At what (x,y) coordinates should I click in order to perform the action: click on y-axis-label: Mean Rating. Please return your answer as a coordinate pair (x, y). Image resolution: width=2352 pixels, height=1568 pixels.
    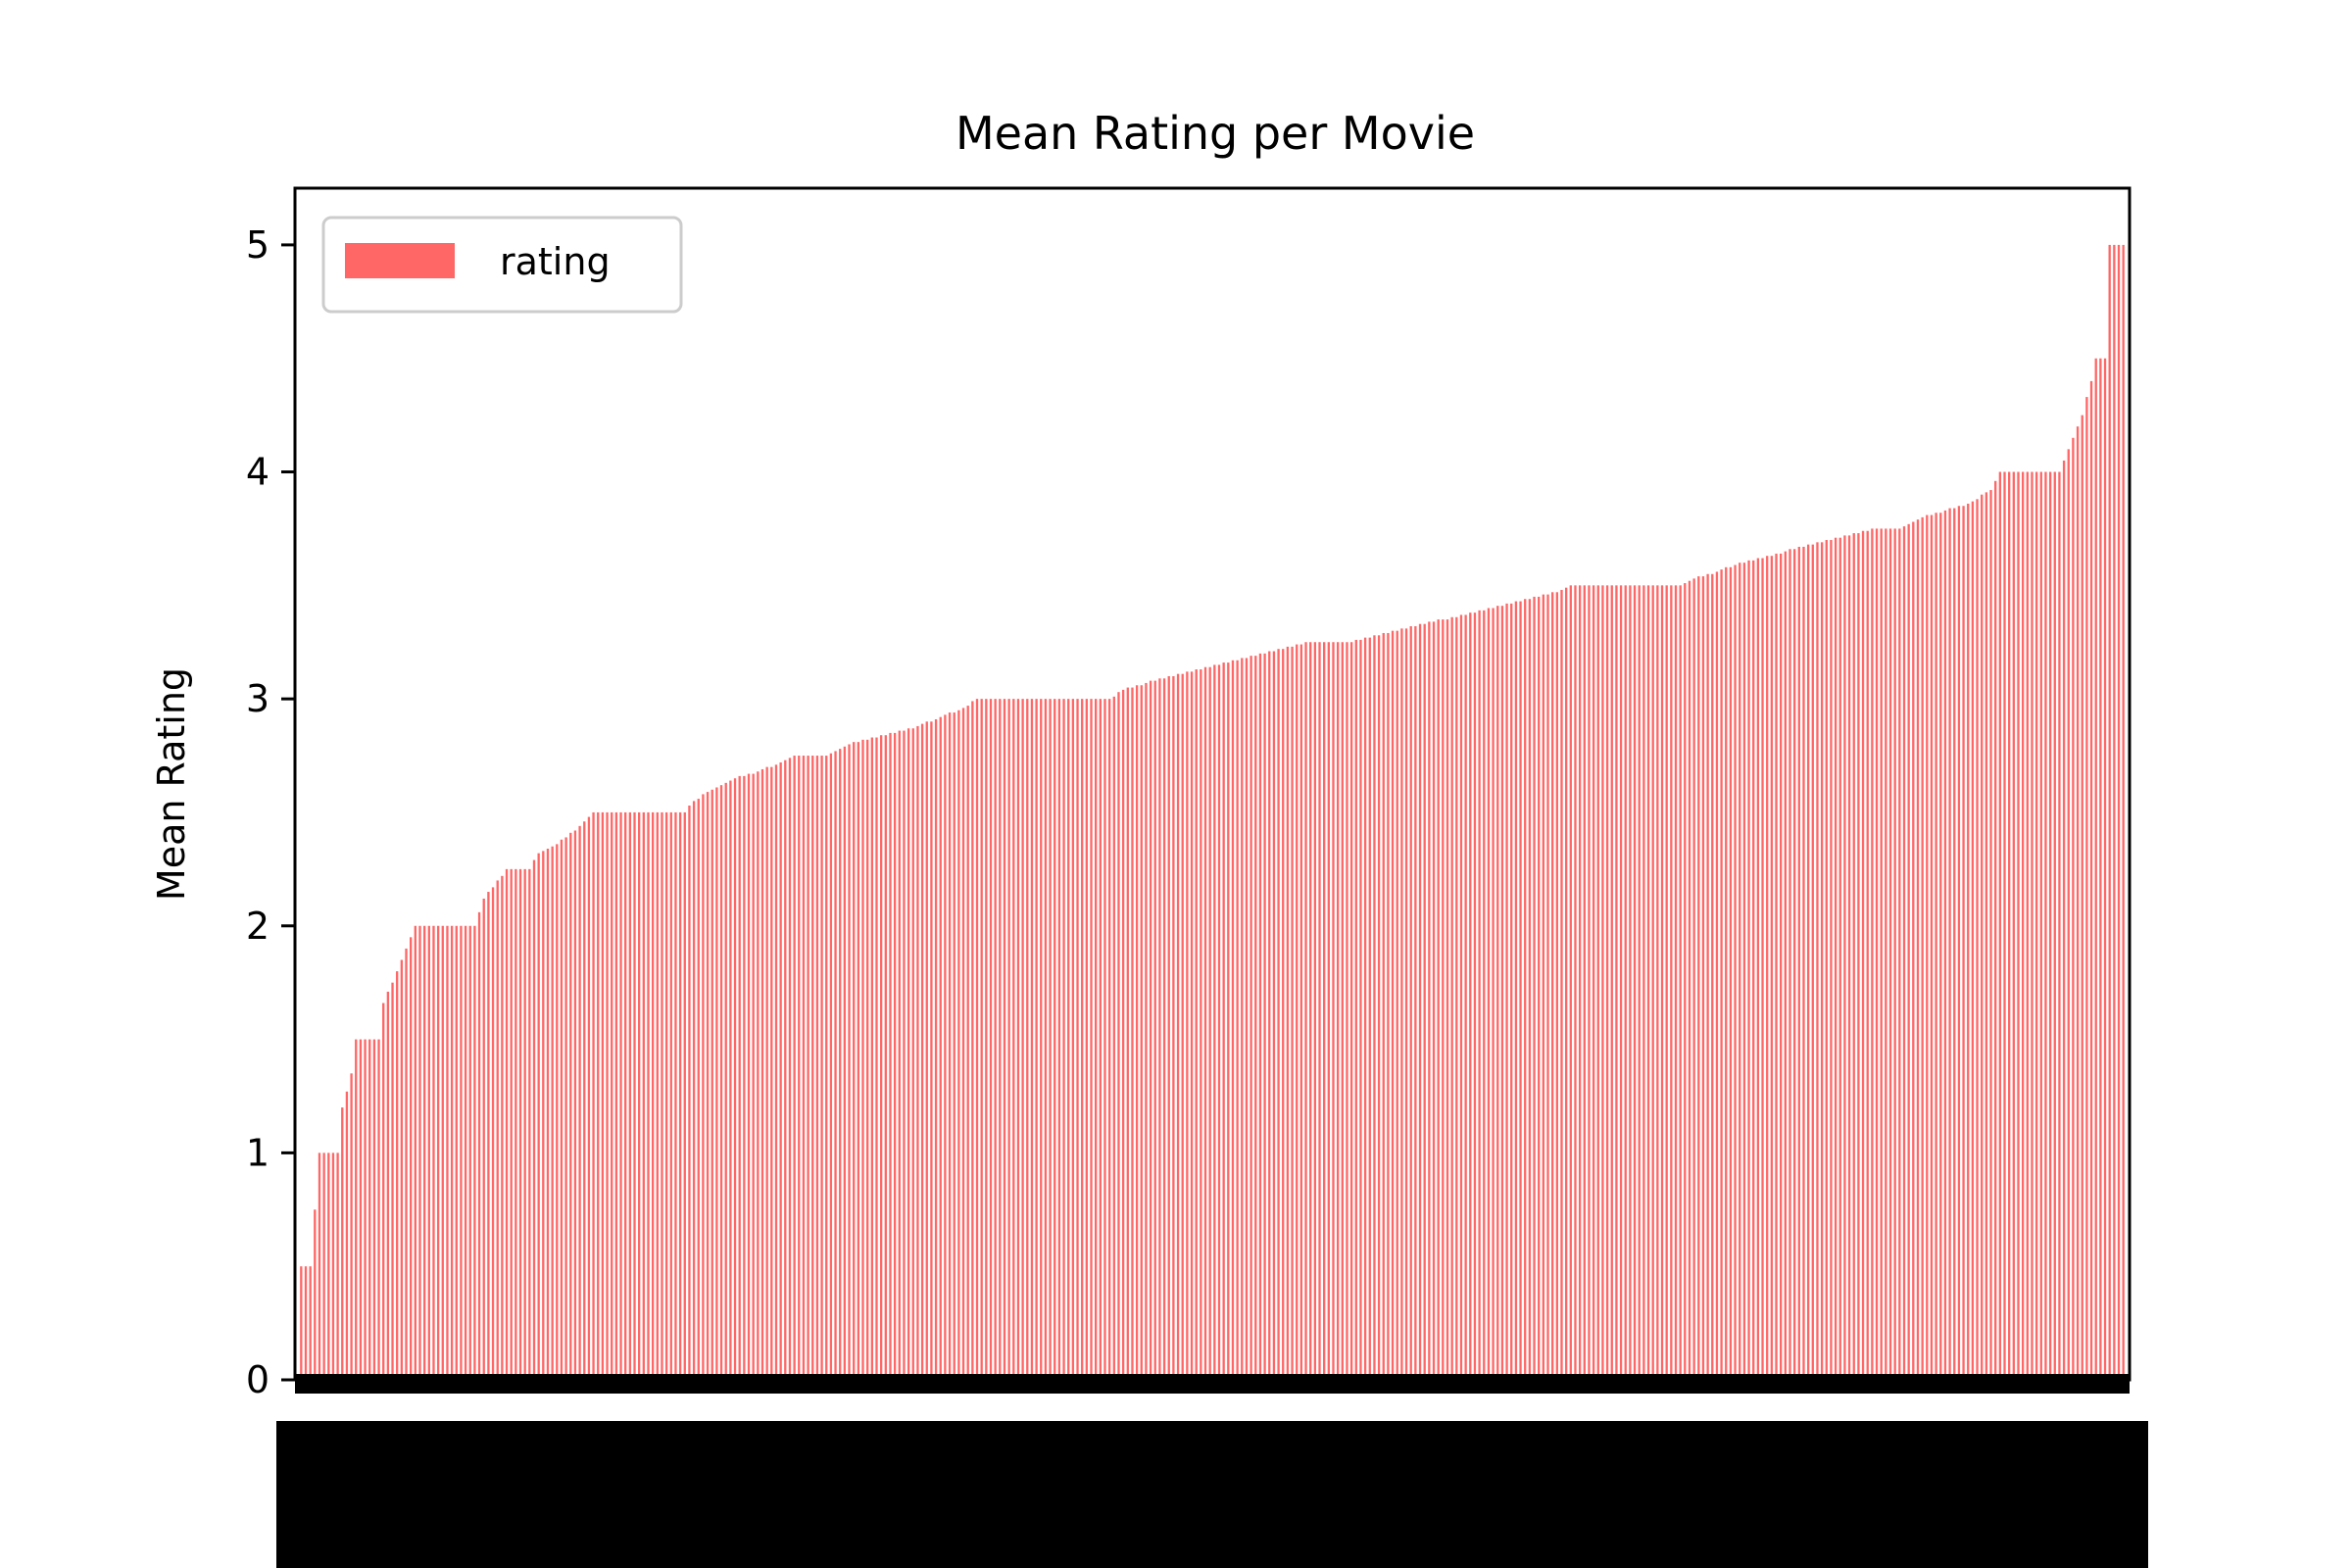
    Looking at the image, I should click on (171, 784).